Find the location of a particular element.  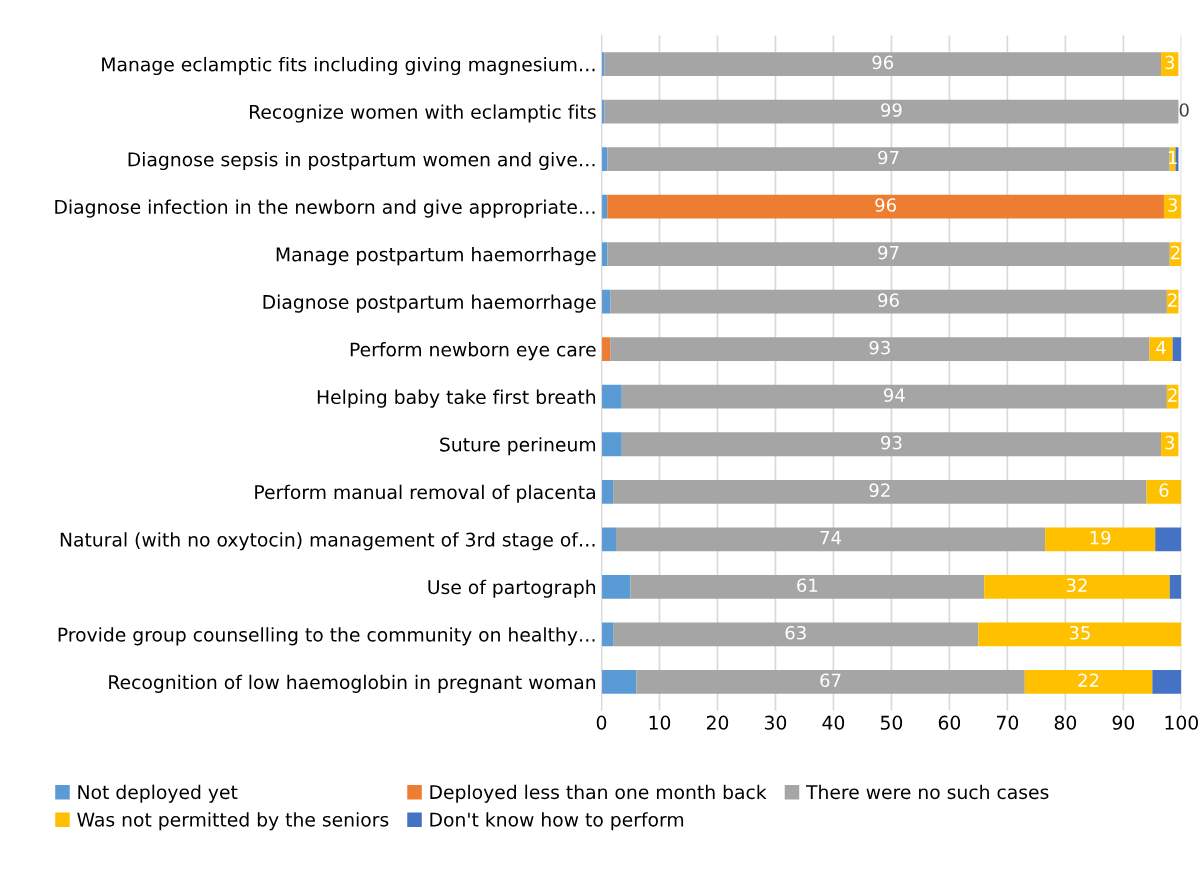

data-label: 94 is located at coordinates (894, 395).